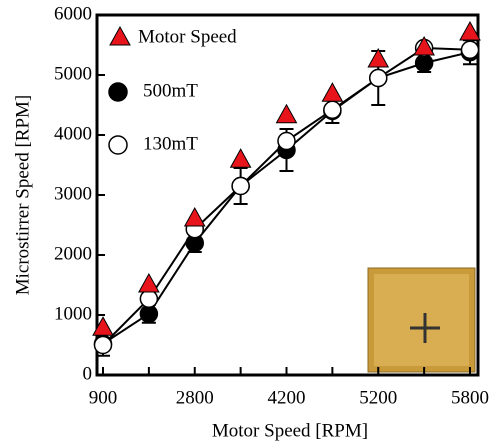 The image size is (502, 443). I want to click on legend-label: Motor Speed, so click(187, 36).